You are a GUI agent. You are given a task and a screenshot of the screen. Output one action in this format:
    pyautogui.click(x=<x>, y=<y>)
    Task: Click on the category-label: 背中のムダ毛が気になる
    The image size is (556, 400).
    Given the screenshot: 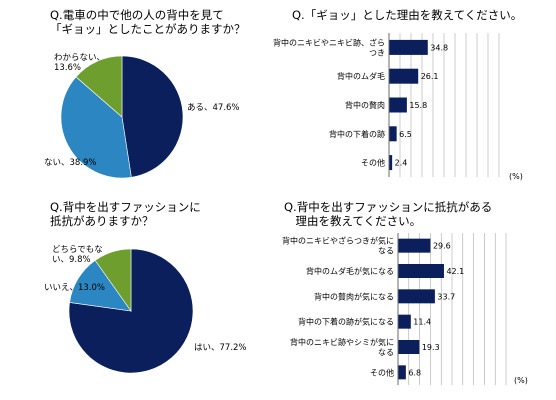 What is the action you would take?
    pyautogui.click(x=350, y=271)
    